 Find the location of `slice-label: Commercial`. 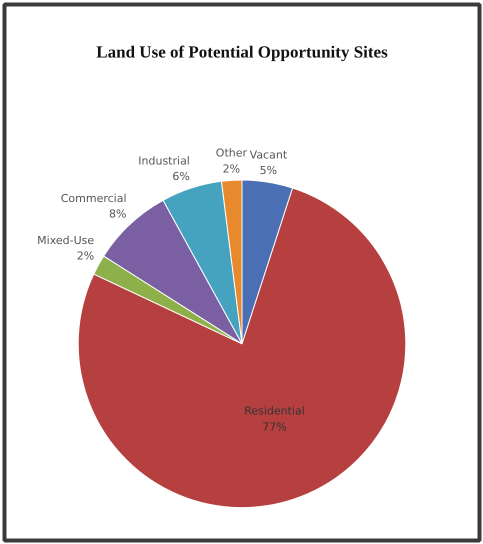

slice-label: Commercial is located at coordinates (93, 199).